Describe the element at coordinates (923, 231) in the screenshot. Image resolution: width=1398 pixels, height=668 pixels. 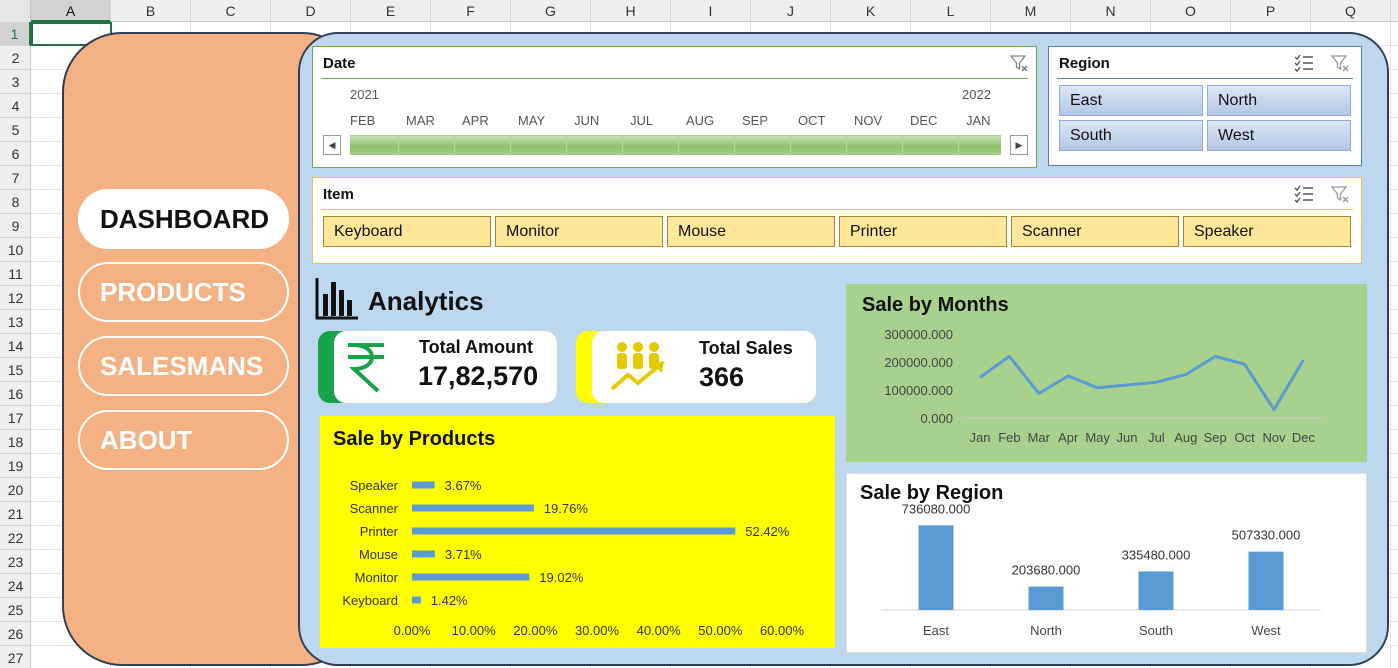
I see `item-printer-button: Printer` at that location.